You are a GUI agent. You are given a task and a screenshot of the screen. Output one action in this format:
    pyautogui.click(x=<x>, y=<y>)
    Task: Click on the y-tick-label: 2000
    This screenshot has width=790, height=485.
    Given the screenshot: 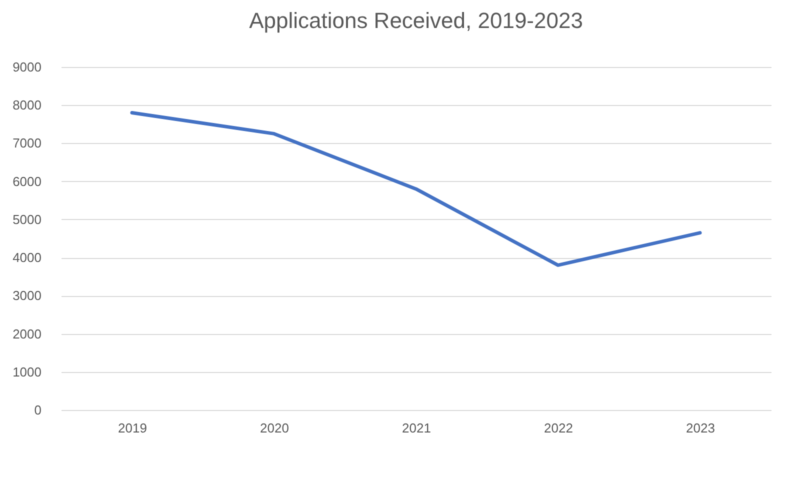 What is the action you would take?
    pyautogui.click(x=27, y=334)
    